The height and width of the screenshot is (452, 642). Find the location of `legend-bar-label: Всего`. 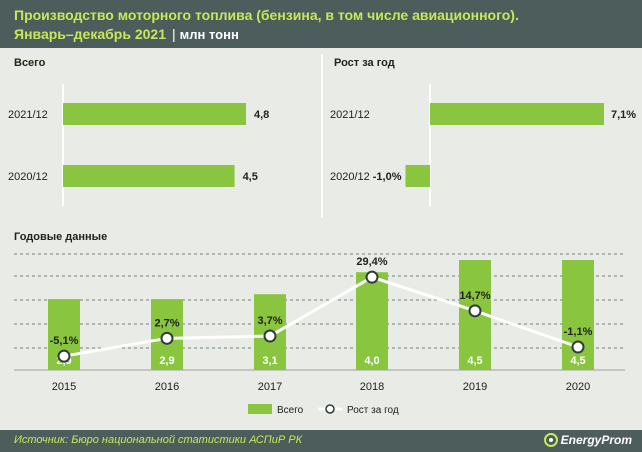

legend-bar-label: Всего is located at coordinates (290, 410).